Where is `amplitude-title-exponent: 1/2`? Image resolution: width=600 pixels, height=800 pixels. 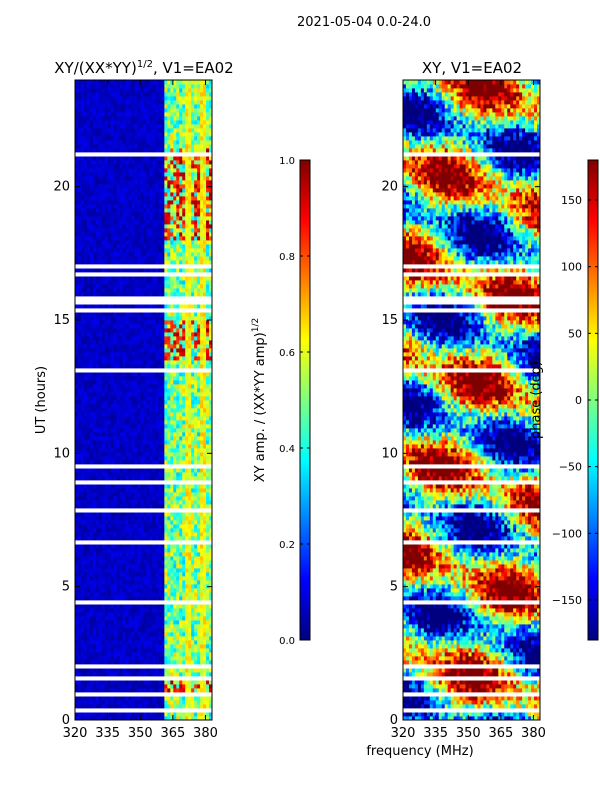
amplitude-title-exponent: 1/2 is located at coordinates (145, 64).